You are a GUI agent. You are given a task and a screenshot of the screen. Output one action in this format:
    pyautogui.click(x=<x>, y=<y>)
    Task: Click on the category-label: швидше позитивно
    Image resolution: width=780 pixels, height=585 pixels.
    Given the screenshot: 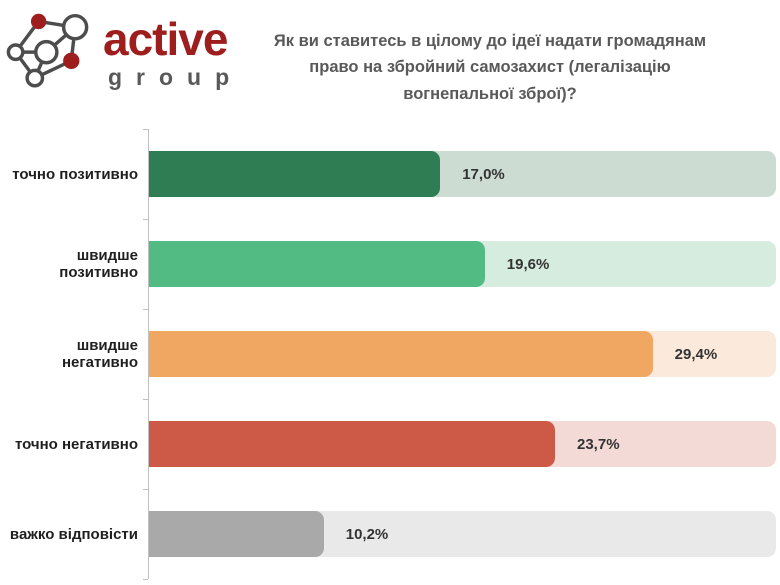 What is the action you would take?
    pyautogui.click(x=98, y=264)
    